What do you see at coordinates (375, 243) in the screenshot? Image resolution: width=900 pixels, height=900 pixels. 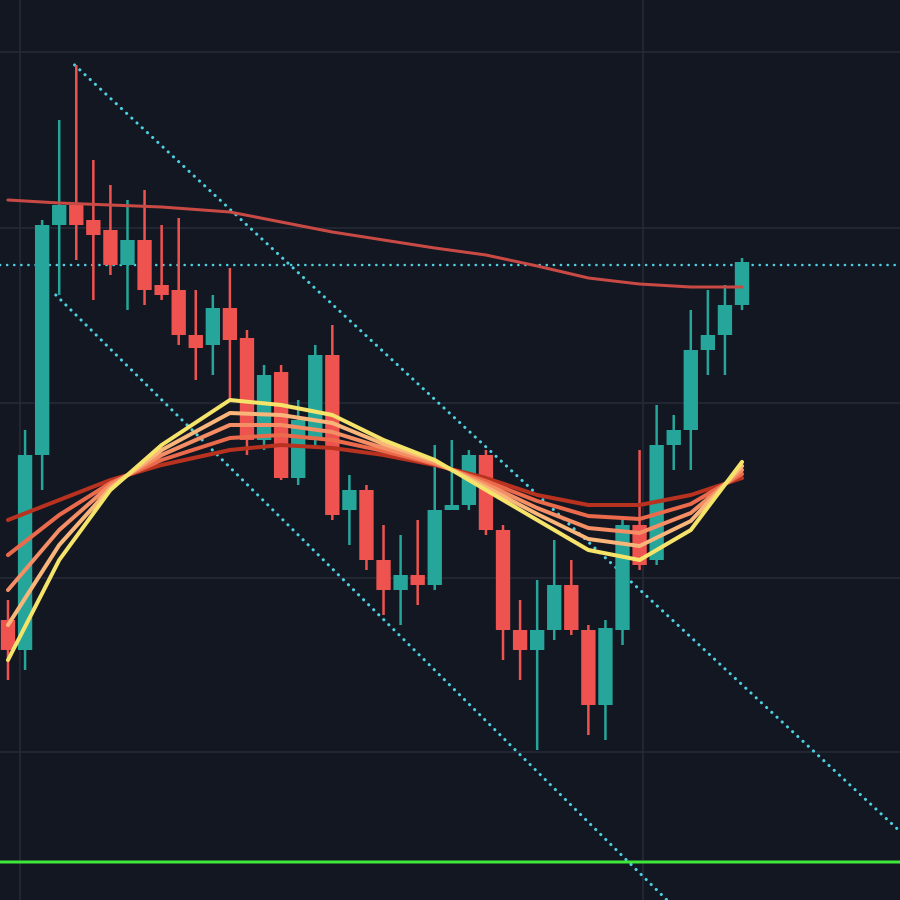 I see `moving-average` at bounding box center [375, 243].